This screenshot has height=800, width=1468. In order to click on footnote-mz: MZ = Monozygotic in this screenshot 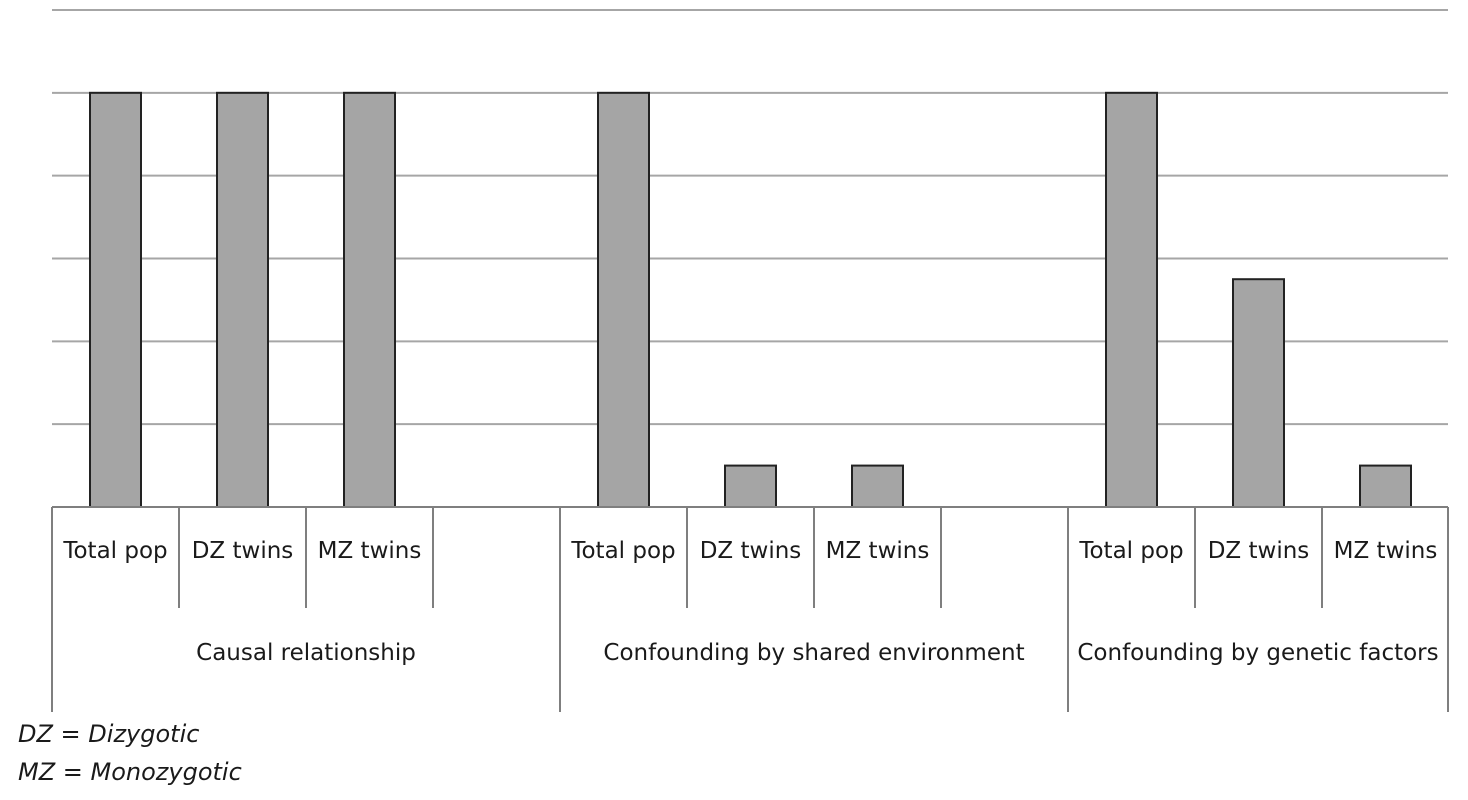, I will do `click(130, 772)`.